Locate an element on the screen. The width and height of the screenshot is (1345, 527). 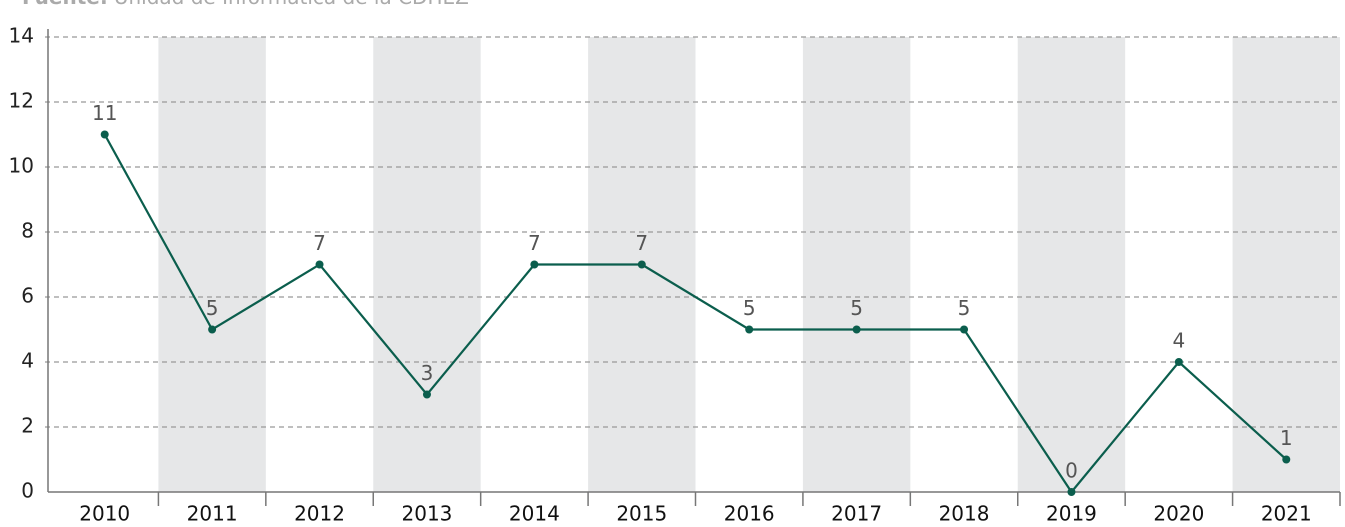
data-label: 1 is located at coordinates (1286, 438).